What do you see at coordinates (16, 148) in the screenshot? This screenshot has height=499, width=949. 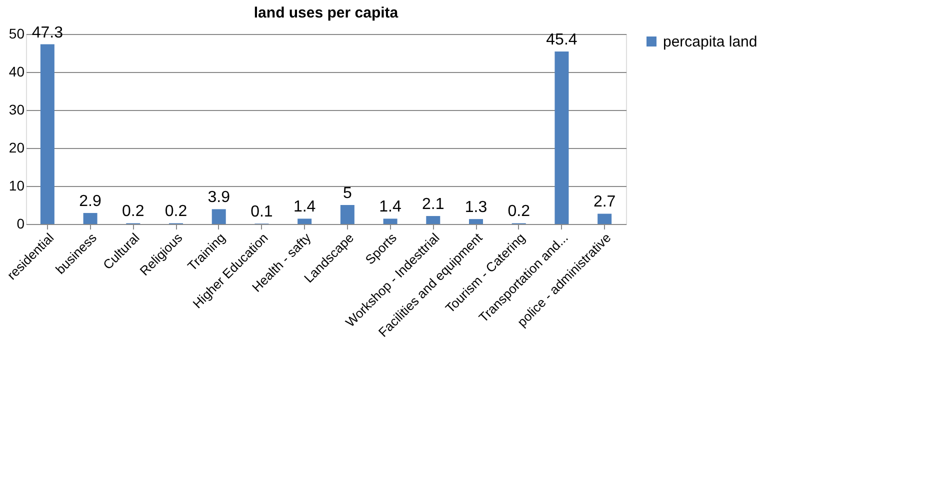 I see `y-tick-label: 20` at bounding box center [16, 148].